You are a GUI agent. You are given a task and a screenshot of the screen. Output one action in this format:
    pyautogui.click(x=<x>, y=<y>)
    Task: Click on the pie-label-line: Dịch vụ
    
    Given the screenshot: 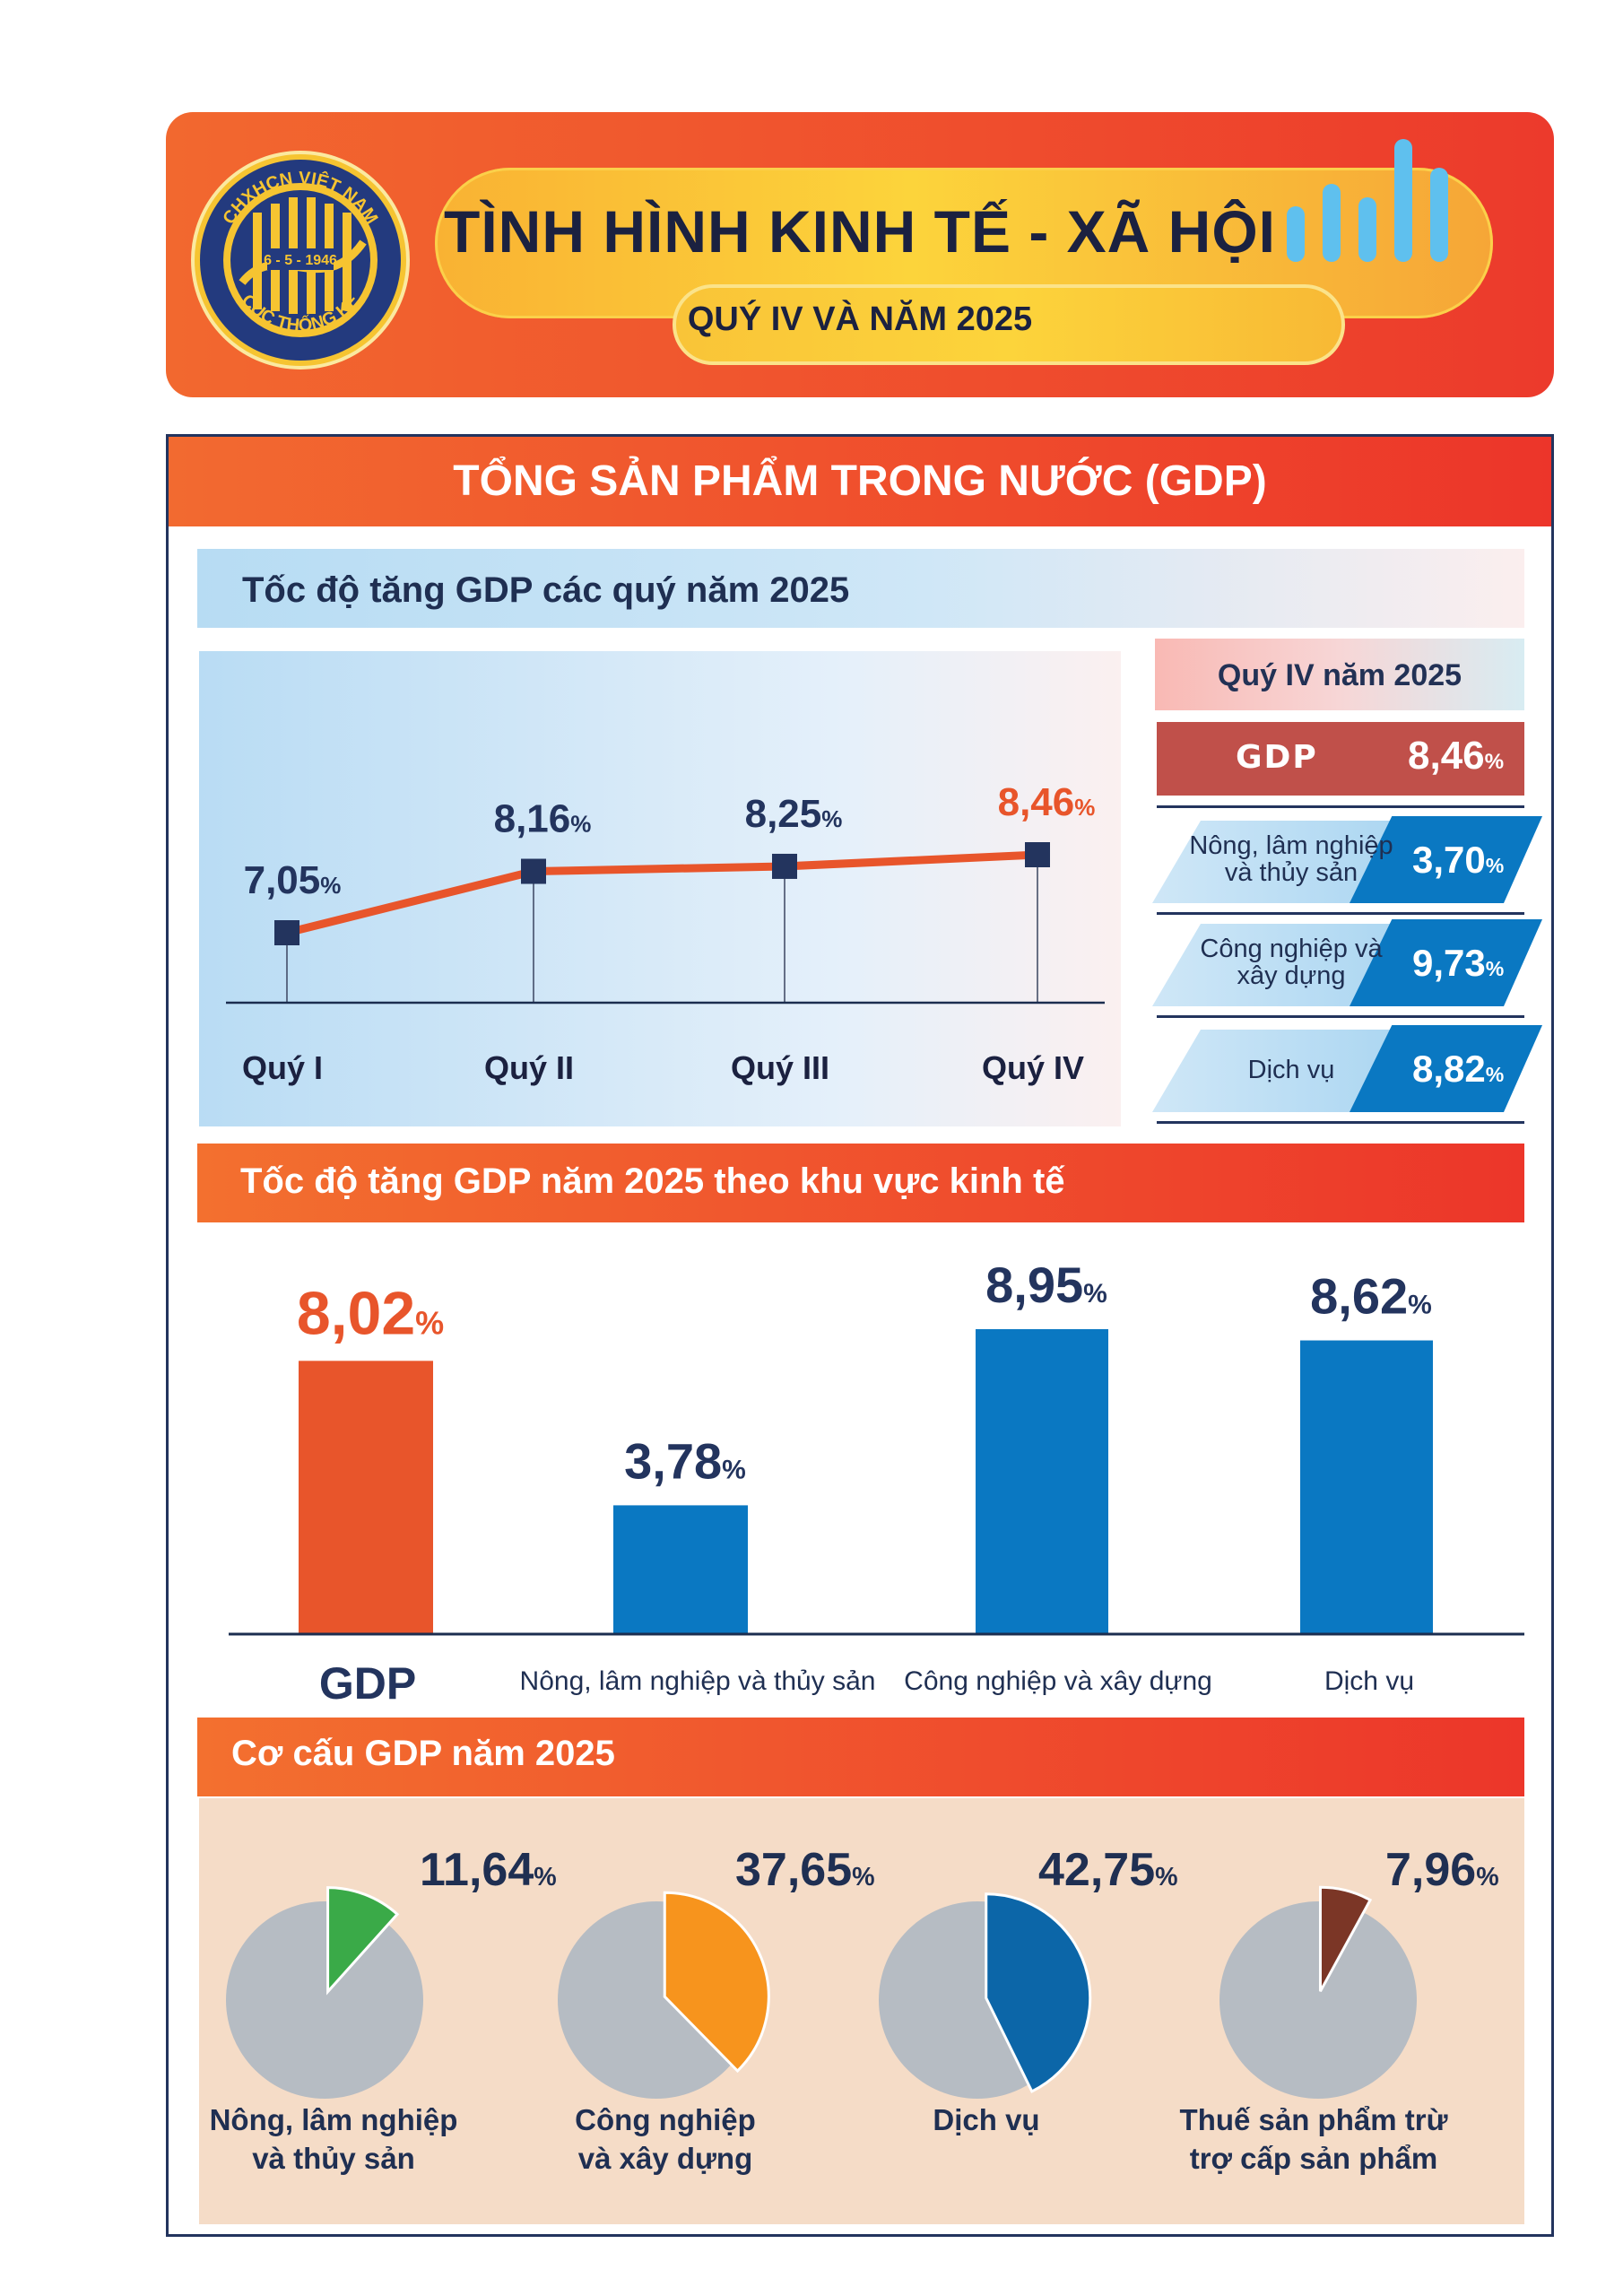 What is the action you would take?
    pyautogui.click(x=986, y=2119)
    